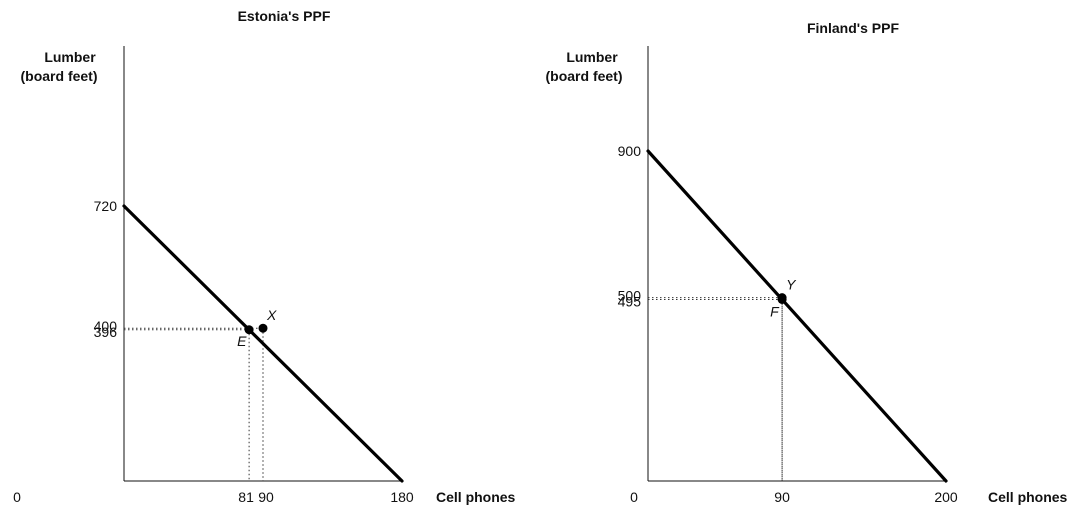 The image size is (1084, 510). What do you see at coordinates (249, 330) in the screenshot?
I see `estonia-point-e` at bounding box center [249, 330].